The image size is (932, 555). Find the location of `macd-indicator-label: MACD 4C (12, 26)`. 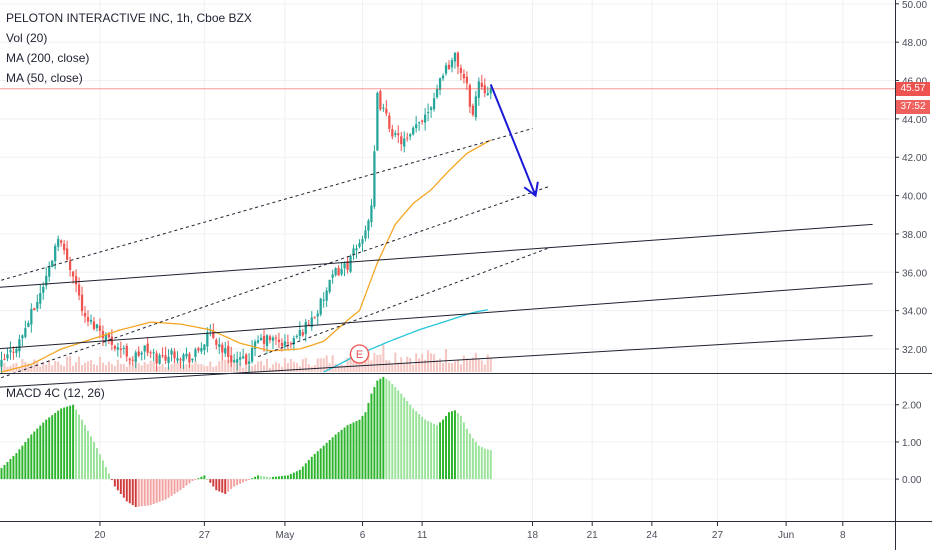

macd-indicator-label: MACD 4C (12, 26) is located at coordinates (55, 393).